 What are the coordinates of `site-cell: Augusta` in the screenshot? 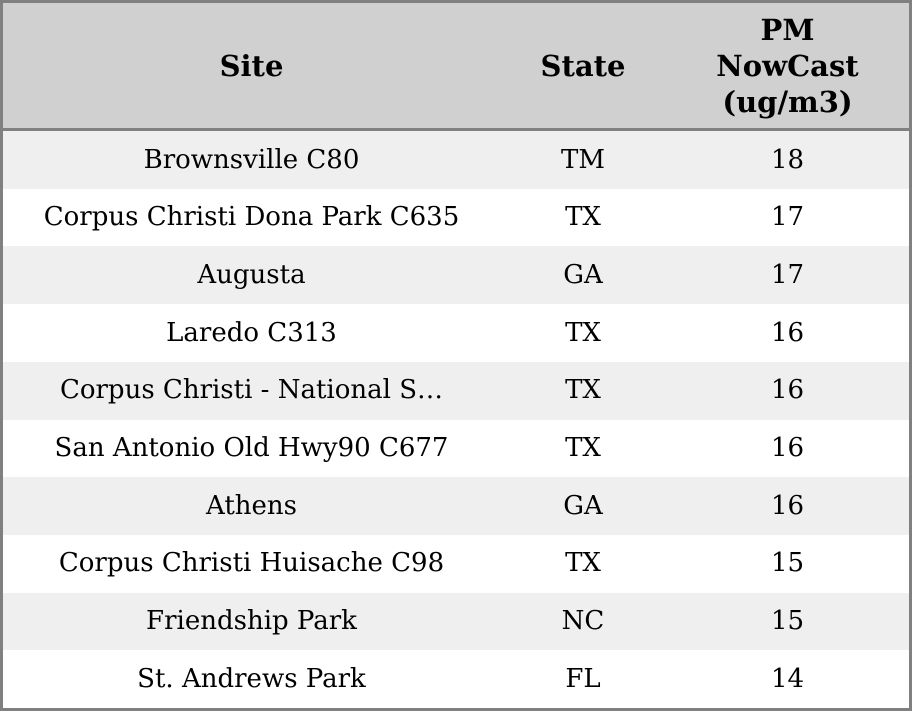 It's located at (251, 274).